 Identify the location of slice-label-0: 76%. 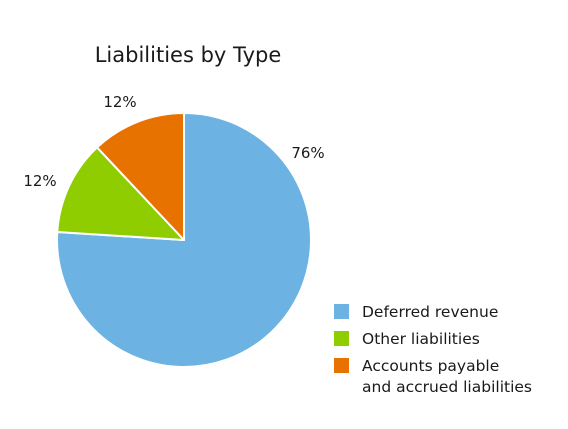
(307, 153).